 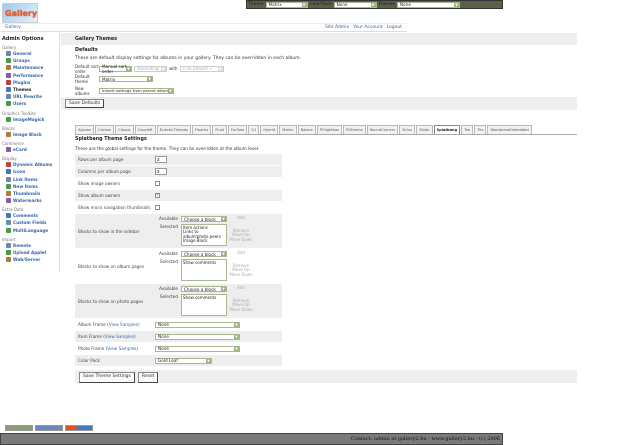 What do you see at coordinates (25, 216) in the screenshot?
I see `sidebar-item-label: Comments` at bounding box center [25, 216].